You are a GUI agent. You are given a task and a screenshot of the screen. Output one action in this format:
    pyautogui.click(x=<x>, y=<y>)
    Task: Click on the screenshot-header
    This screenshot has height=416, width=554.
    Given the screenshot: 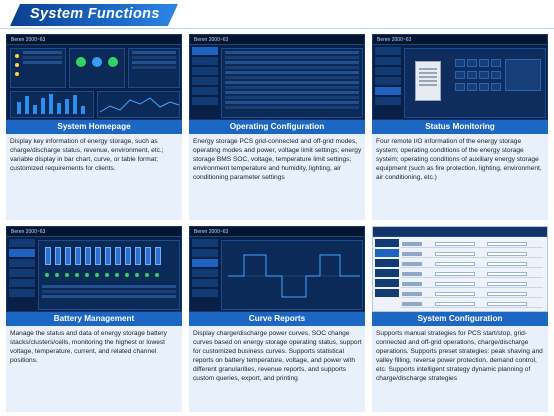 What is the action you would take?
    pyautogui.click(x=460, y=232)
    